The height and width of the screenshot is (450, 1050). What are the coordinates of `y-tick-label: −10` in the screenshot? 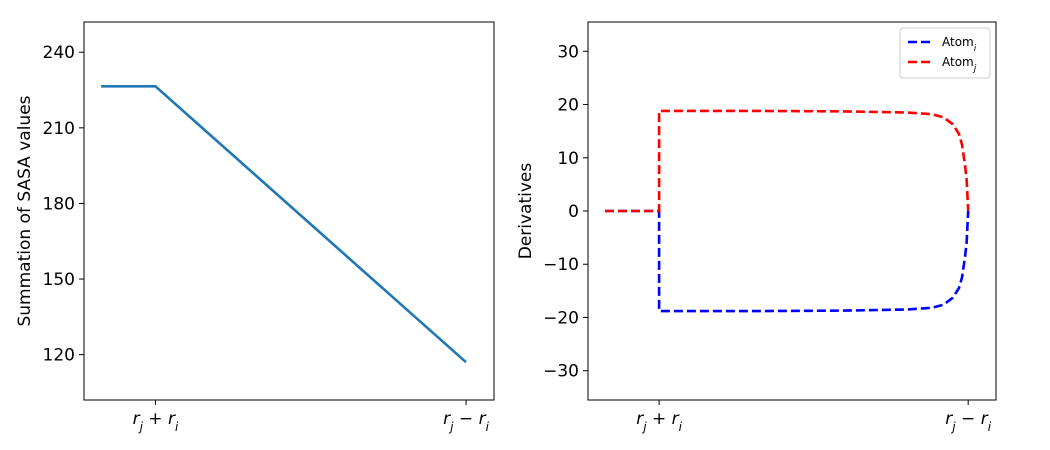 It's located at (561, 265).